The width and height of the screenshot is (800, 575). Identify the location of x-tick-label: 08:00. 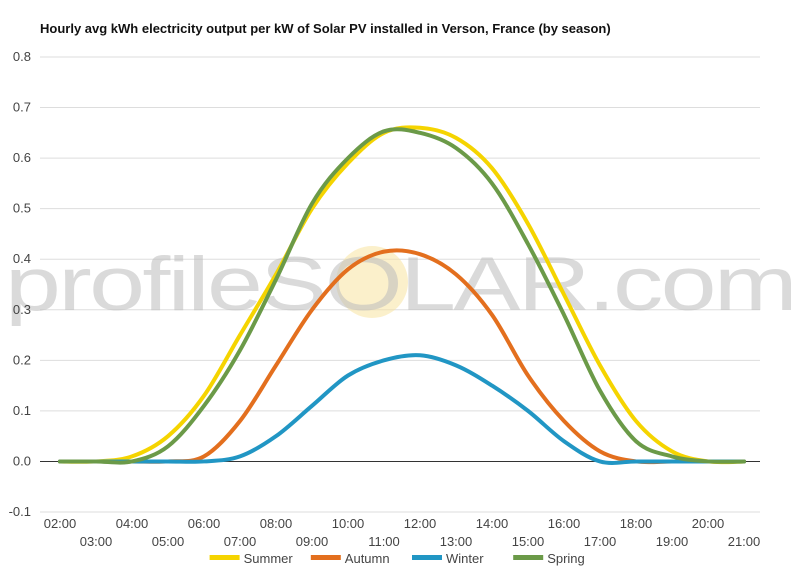
(276, 523).